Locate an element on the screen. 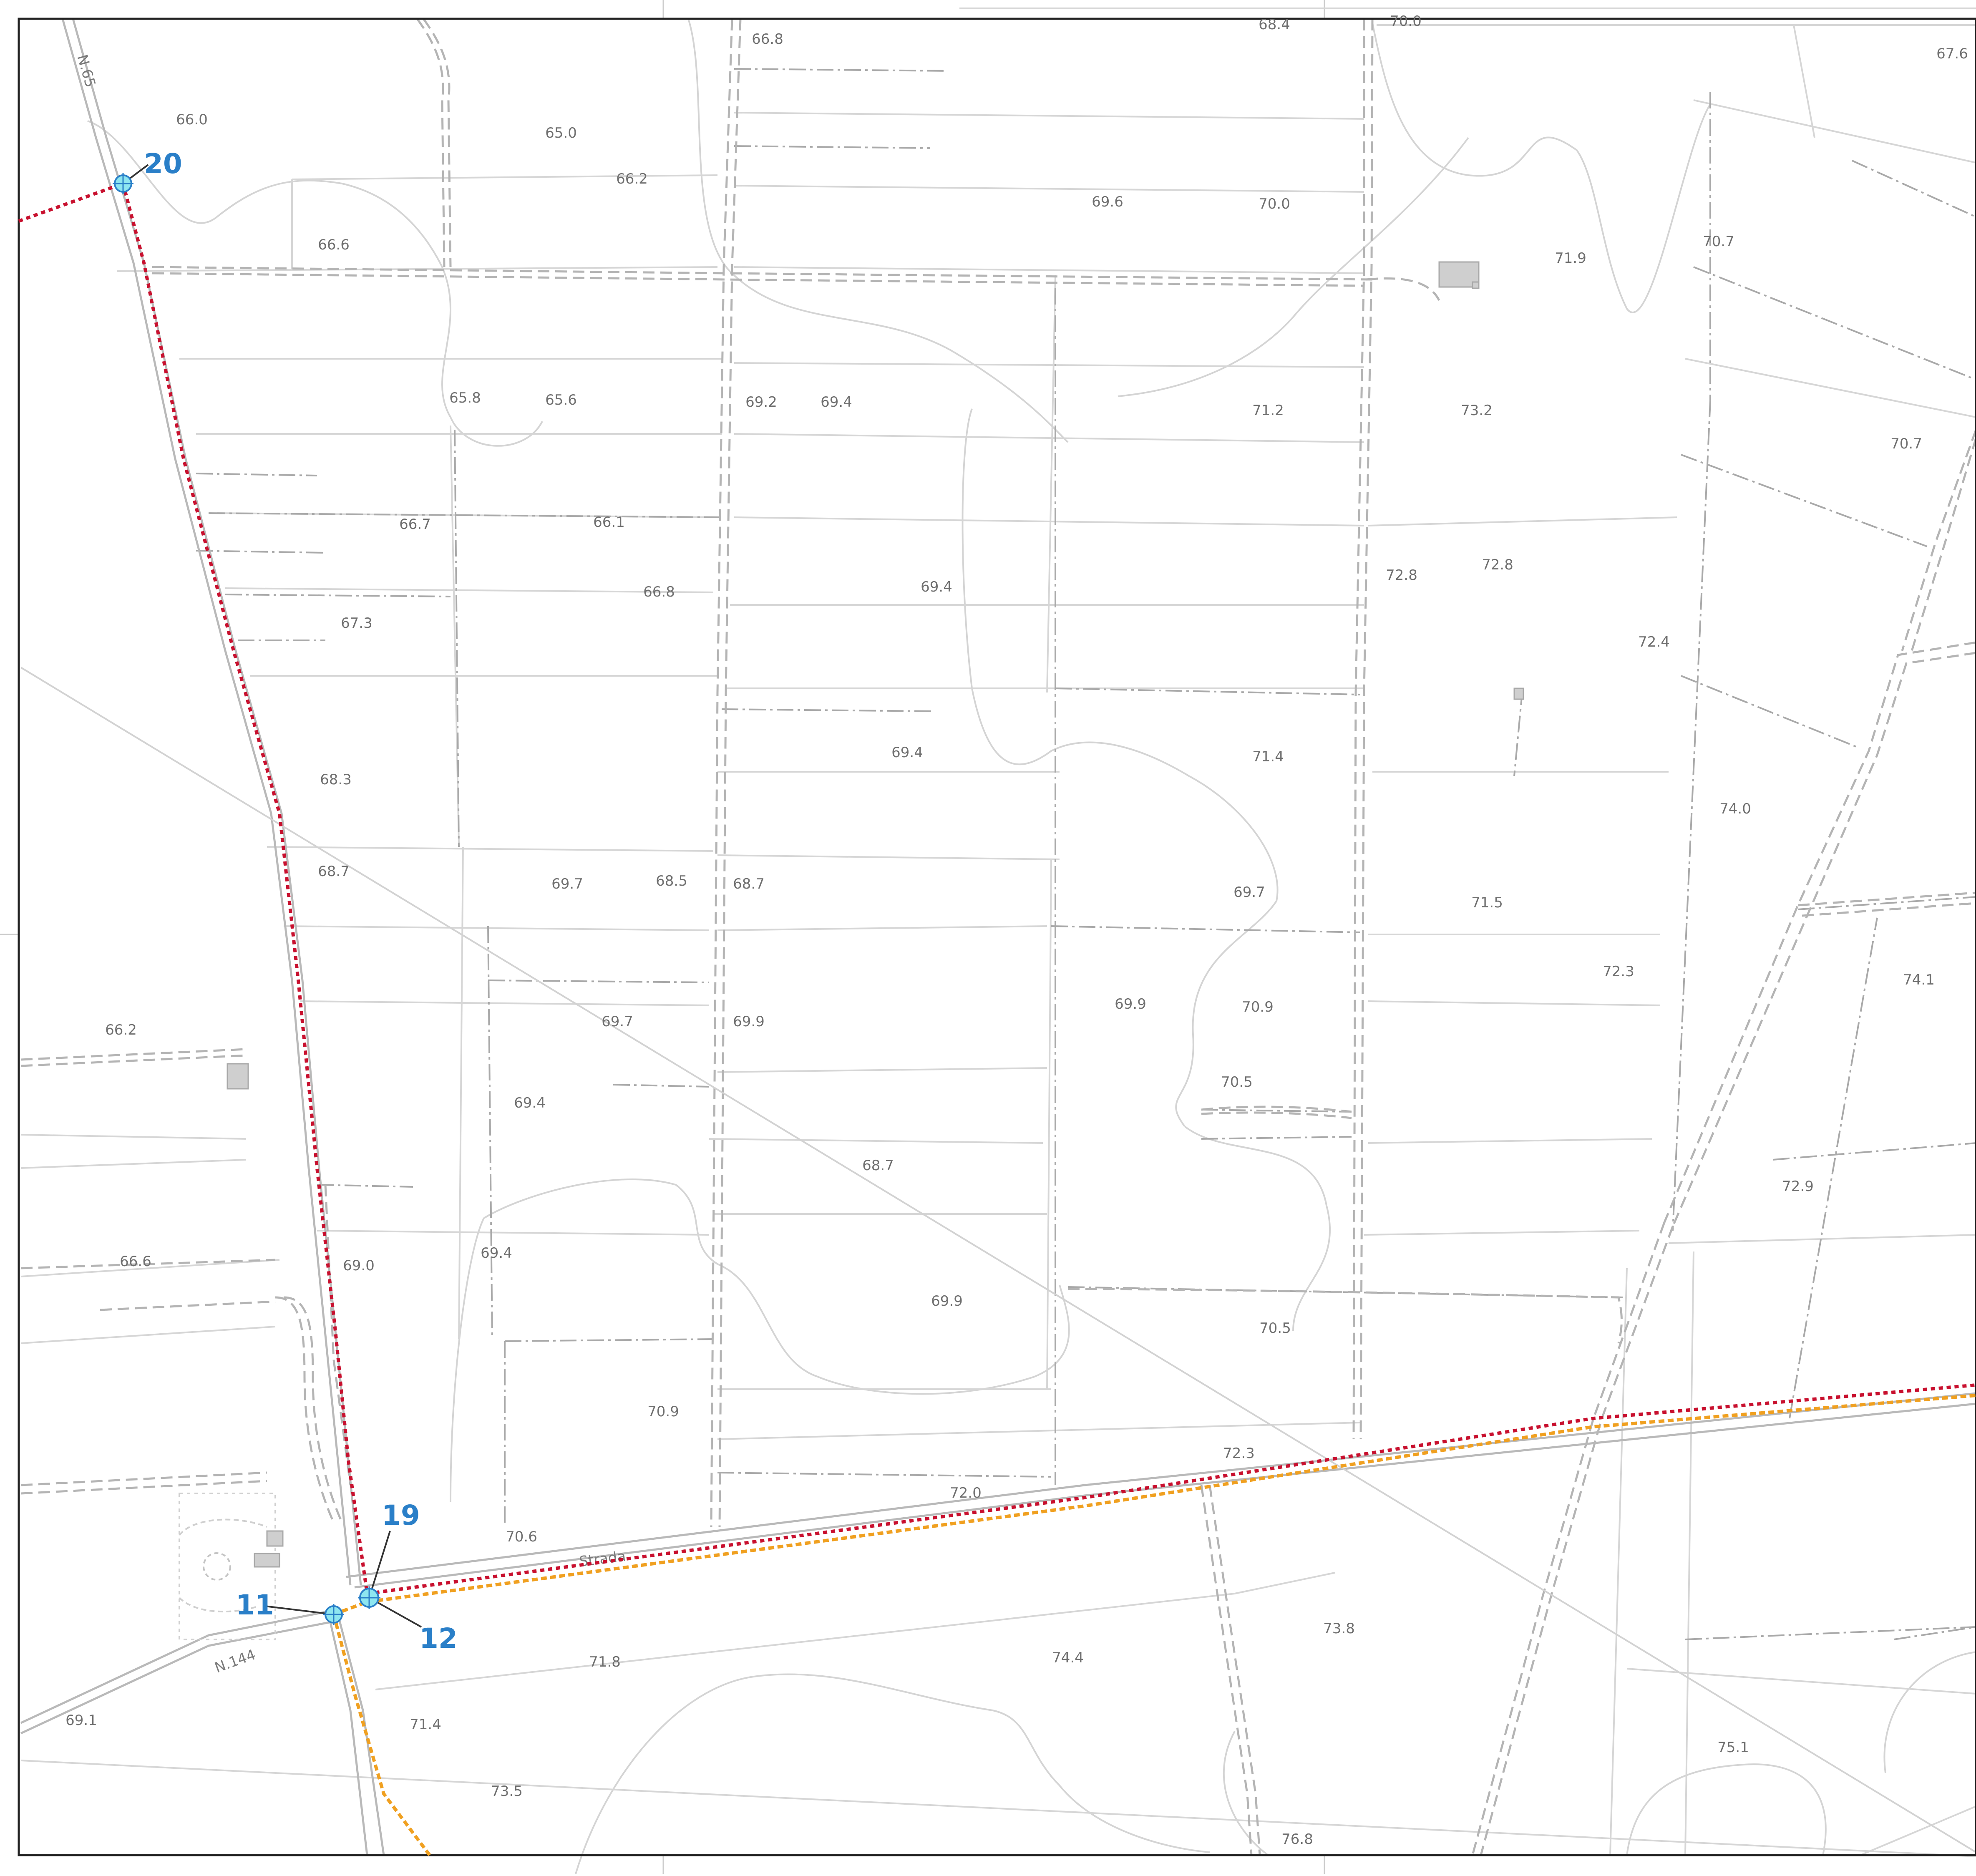 This screenshot has height=1876, width=1976. elevation-label: 73.5 is located at coordinates (507, 1791).